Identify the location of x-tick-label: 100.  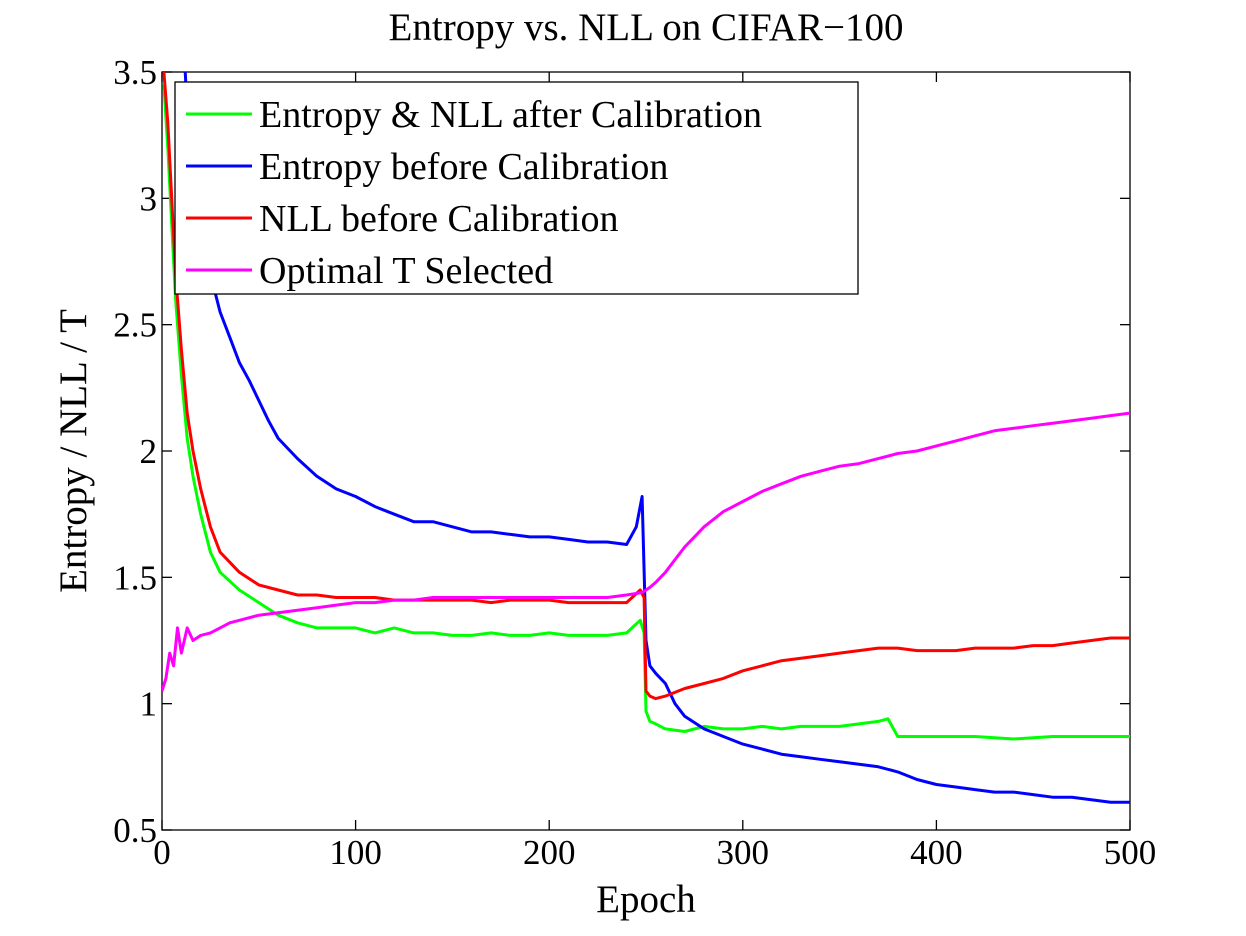
(355, 852).